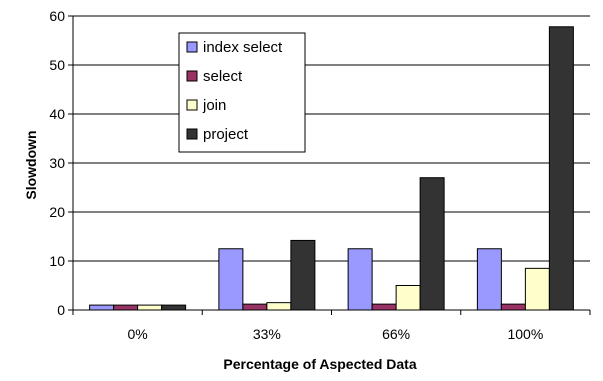 The width and height of the screenshot is (603, 381). I want to click on y-tick-label: 50, so click(57, 65).